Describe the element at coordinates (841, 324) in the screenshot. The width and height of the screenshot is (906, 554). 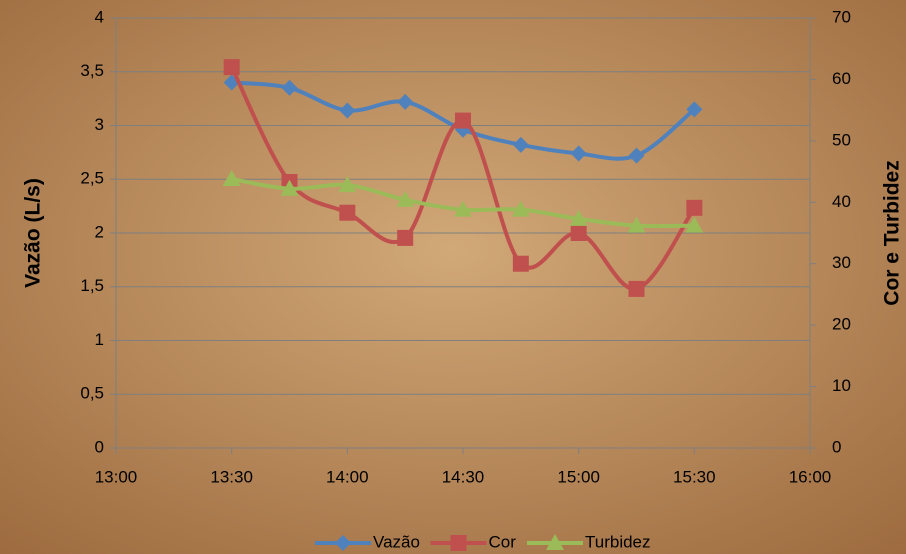
I see `y2-tick-label: 20` at that location.